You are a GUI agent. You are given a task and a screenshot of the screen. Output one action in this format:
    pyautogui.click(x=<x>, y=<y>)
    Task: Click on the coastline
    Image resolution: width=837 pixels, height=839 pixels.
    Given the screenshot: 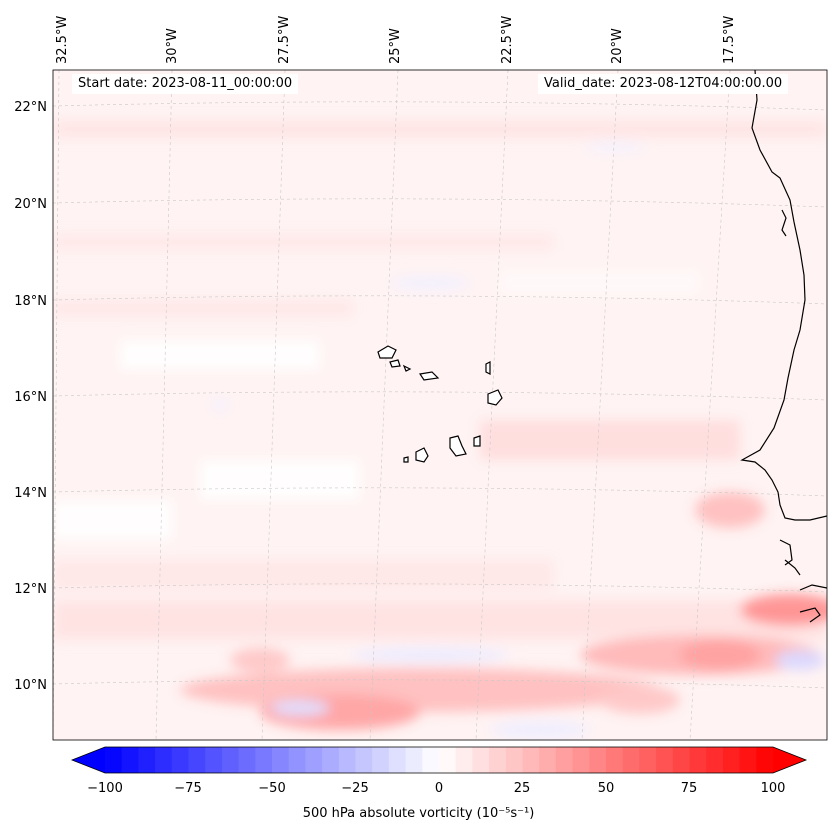 What is the action you would take?
    pyautogui.click(x=783, y=346)
    